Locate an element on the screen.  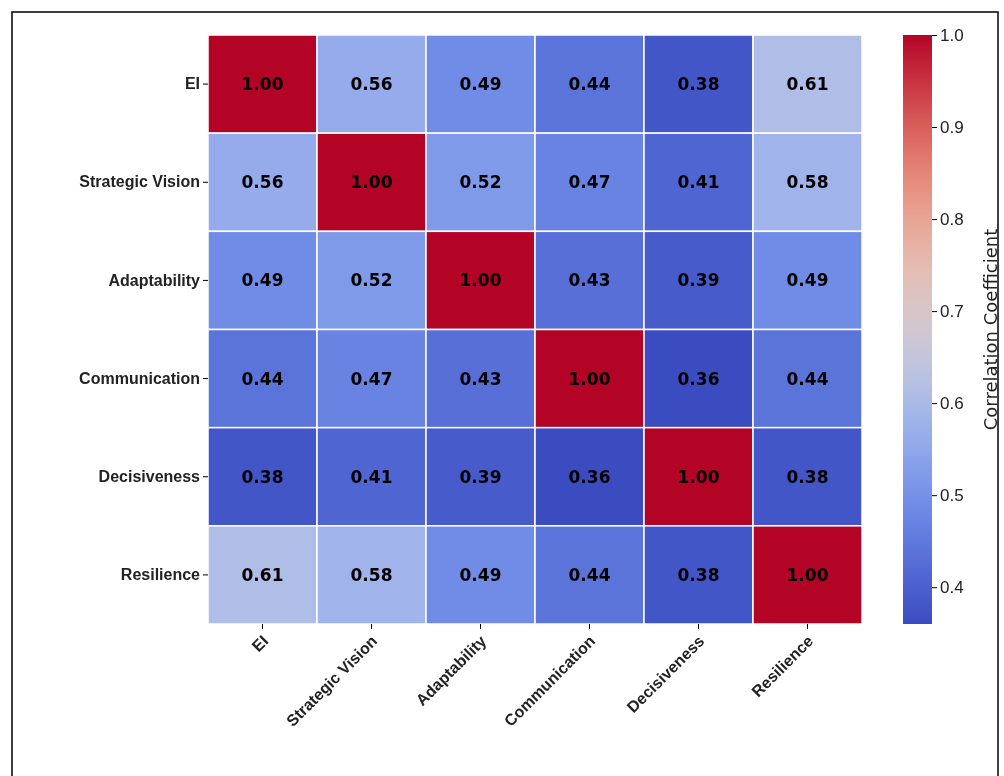
color-bar-label: 0.9 is located at coordinates (952, 127).